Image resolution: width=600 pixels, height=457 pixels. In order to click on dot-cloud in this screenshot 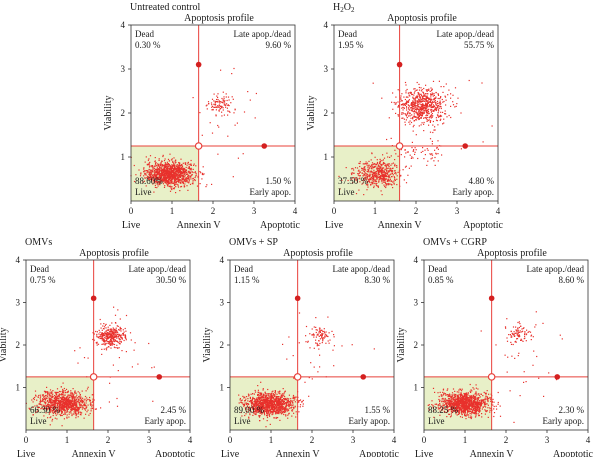, I will do `click(415, 137)`.